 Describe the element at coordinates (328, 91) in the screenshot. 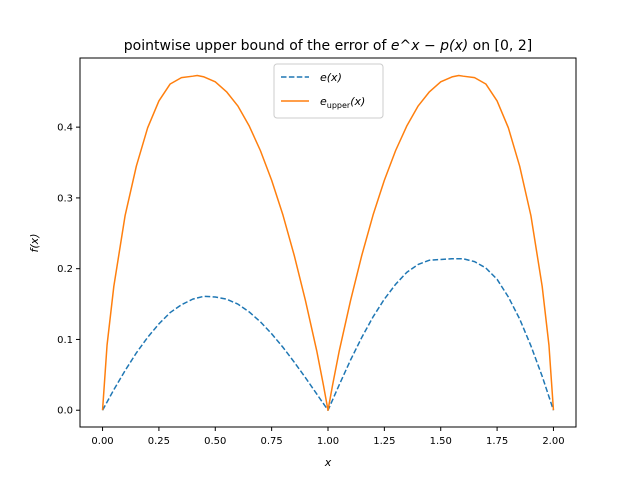

I see `legend: e(x) eupper(x)` at that location.